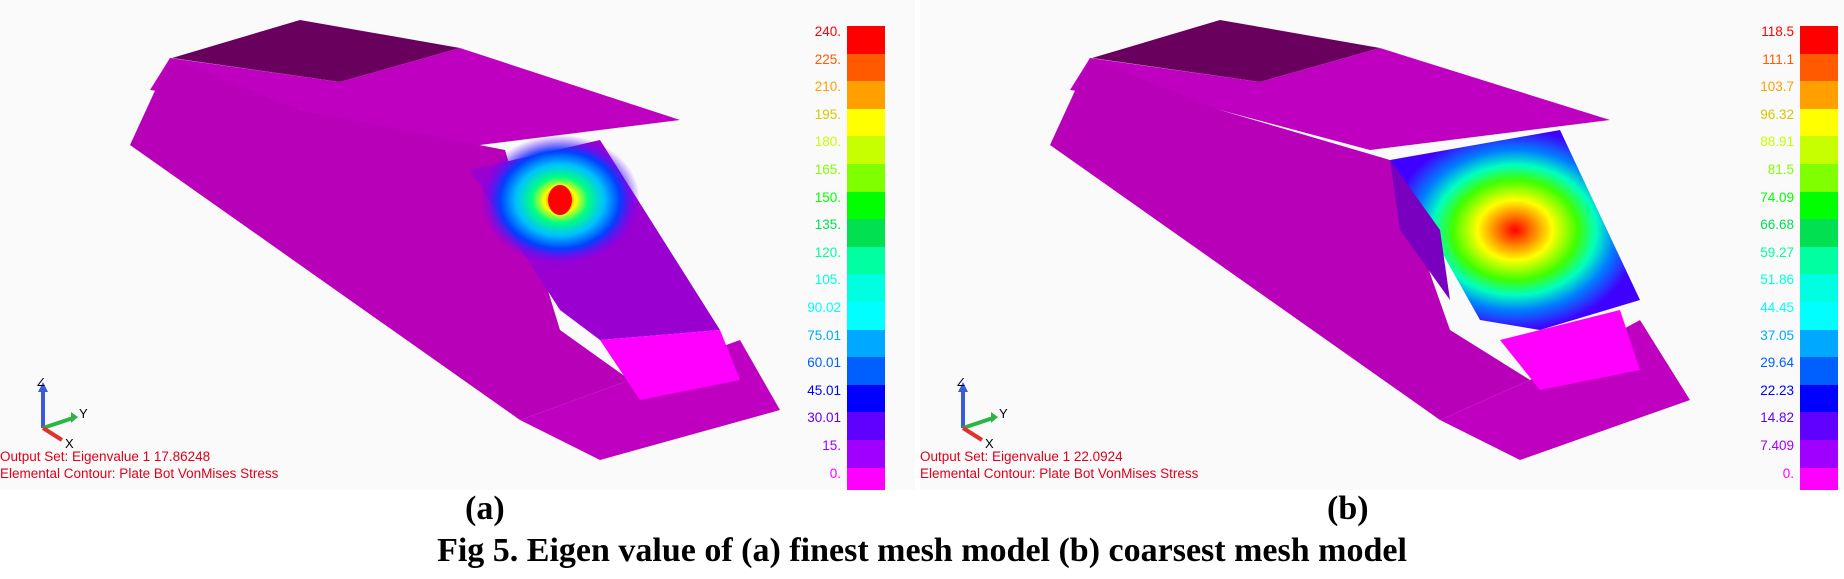 Image resolution: width=1844 pixels, height=579 pixels. Describe the element at coordinates (820, 149) in the screenshot. I see `legend-row: 180.` at that location.